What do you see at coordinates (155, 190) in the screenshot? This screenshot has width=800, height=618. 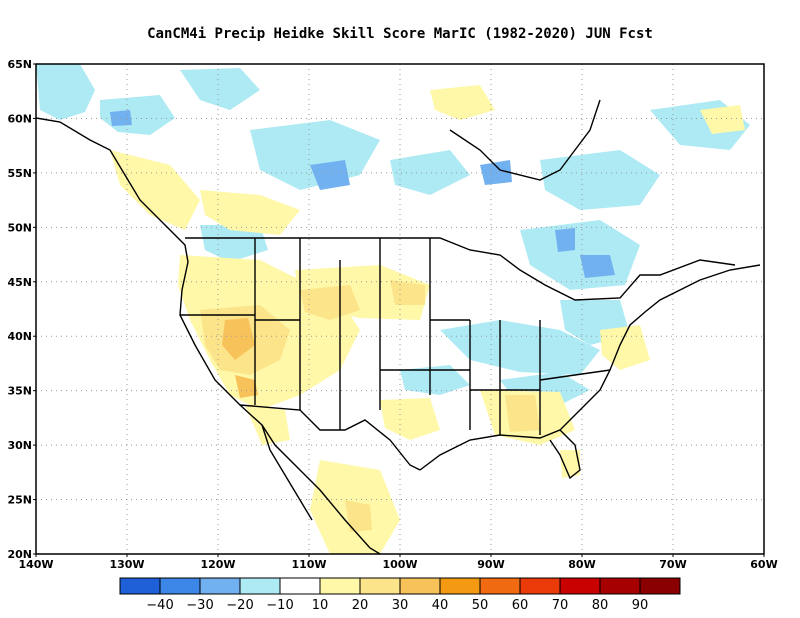 I see `shade-positive-bc-coast` at bounding box center [155, 190].